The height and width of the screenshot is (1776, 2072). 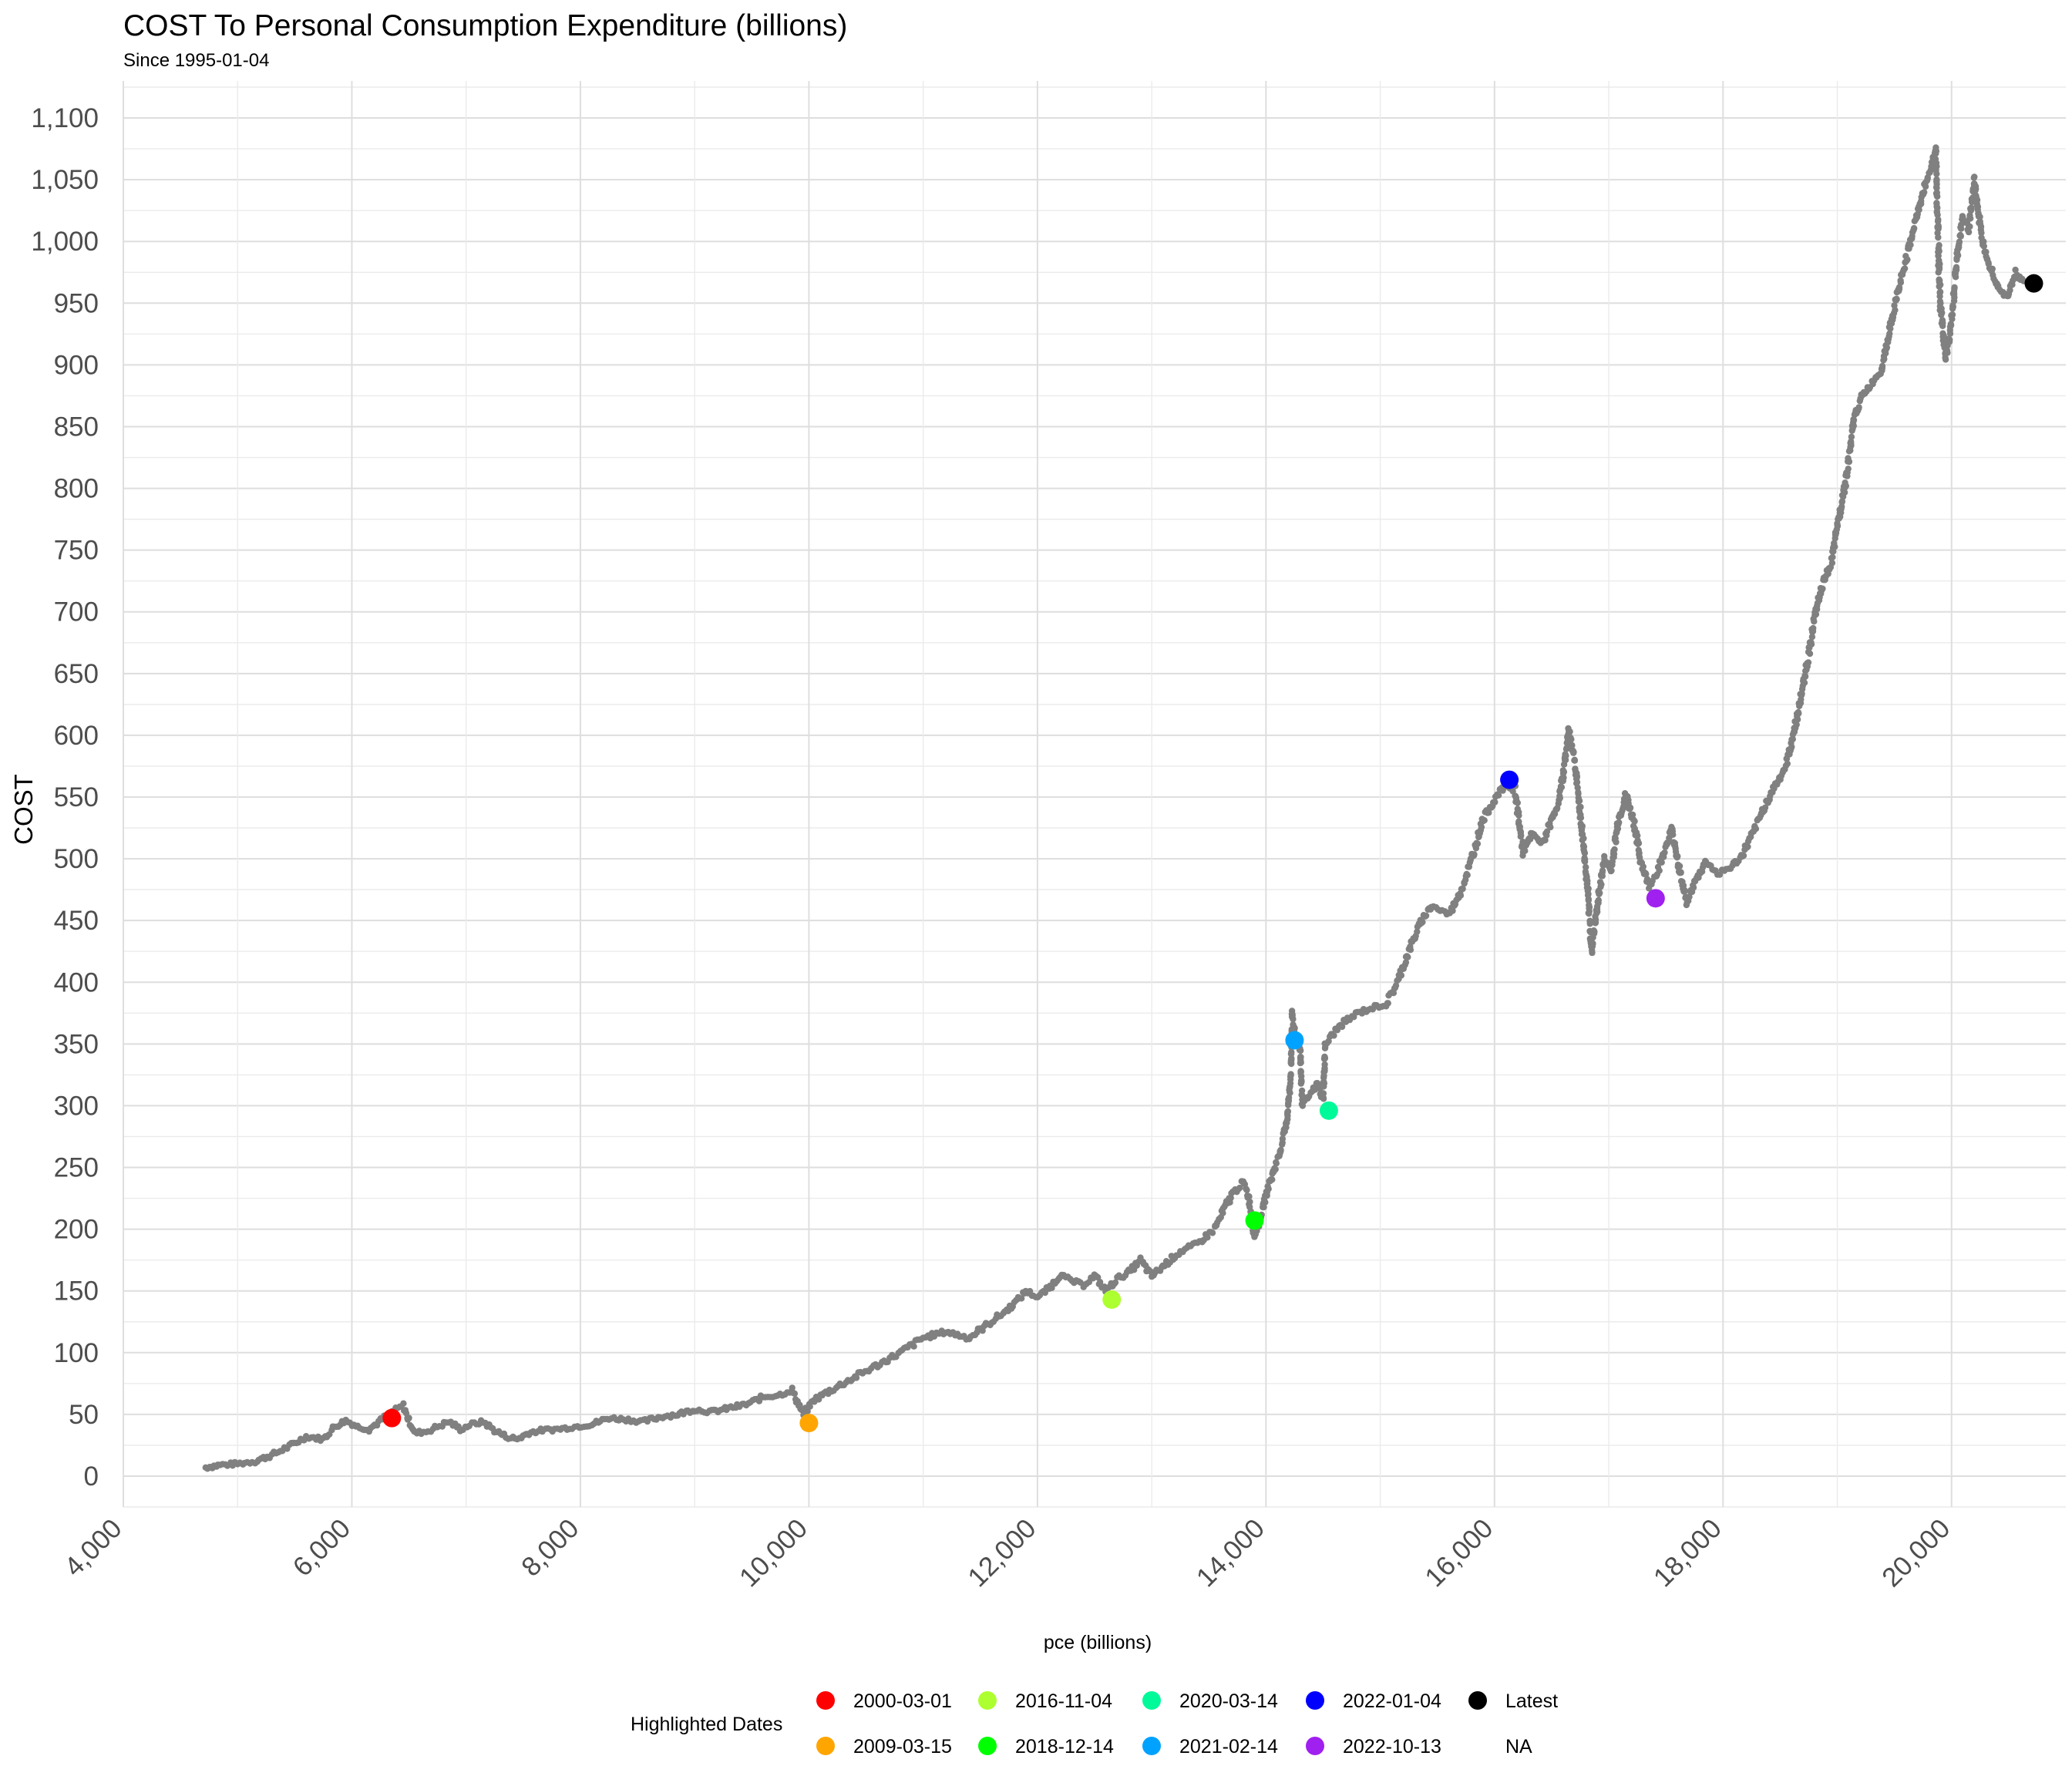 I want to click on y-tick-label: 700, so click(x=76, y=612).